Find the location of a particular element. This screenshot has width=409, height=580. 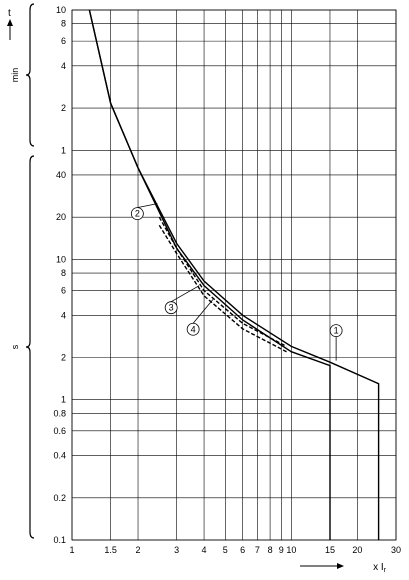

y-tick-label-s: 40 is located at coordinates (61, 175).